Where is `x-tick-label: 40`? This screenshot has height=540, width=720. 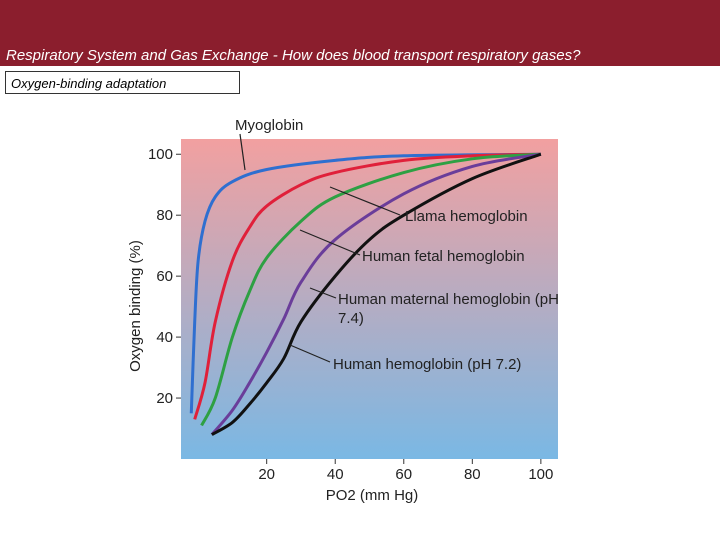 x-tick-label: 40 is located at coordinates (335, 474).